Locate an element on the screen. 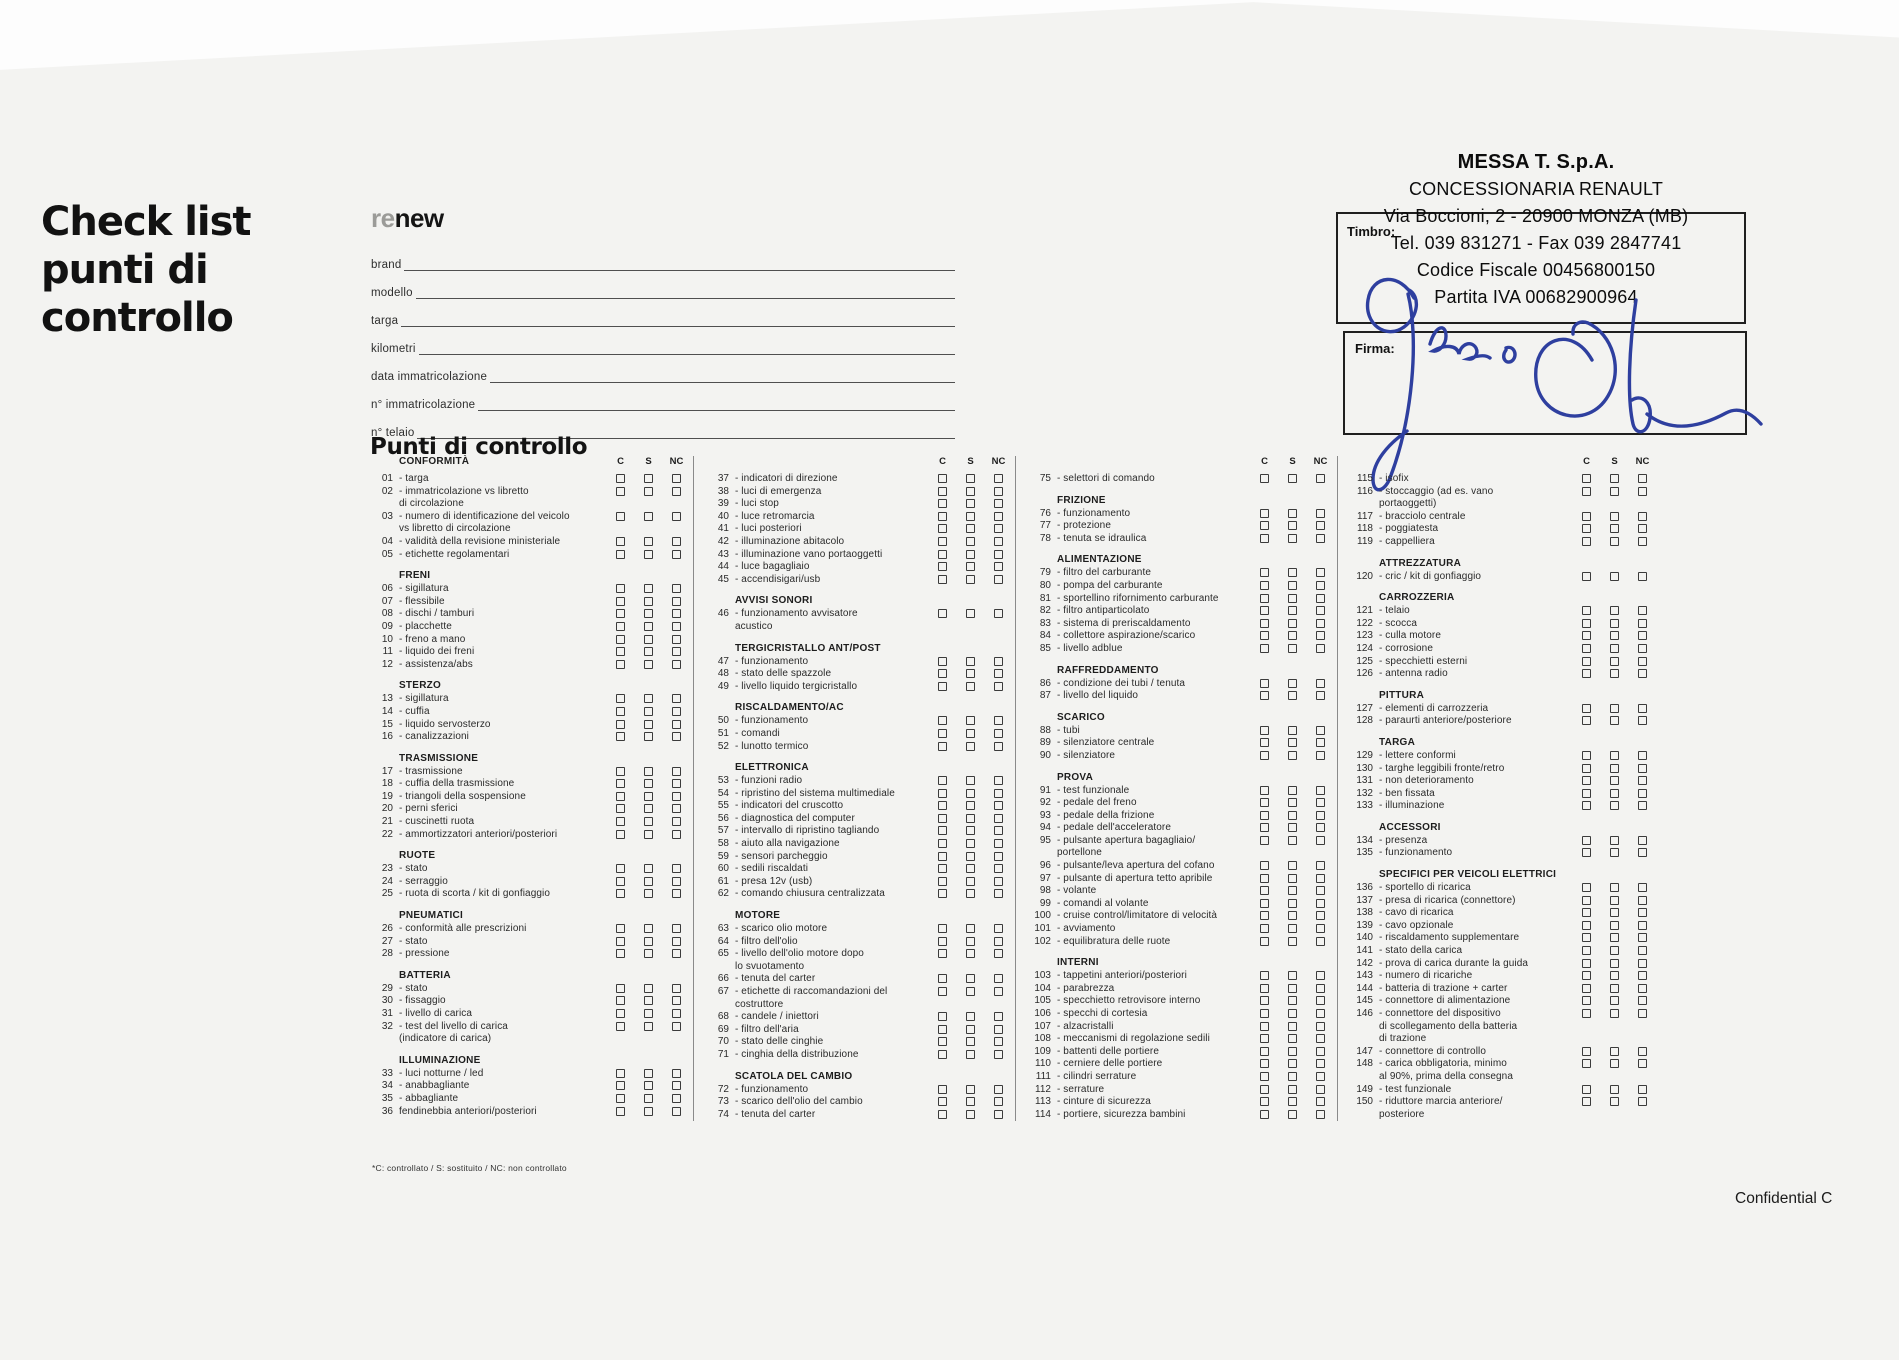 This screenshot has height=1360, width=1899. checklist-item: 94 - pedale dell'acceleratore is located at coordinates (1177, 828).